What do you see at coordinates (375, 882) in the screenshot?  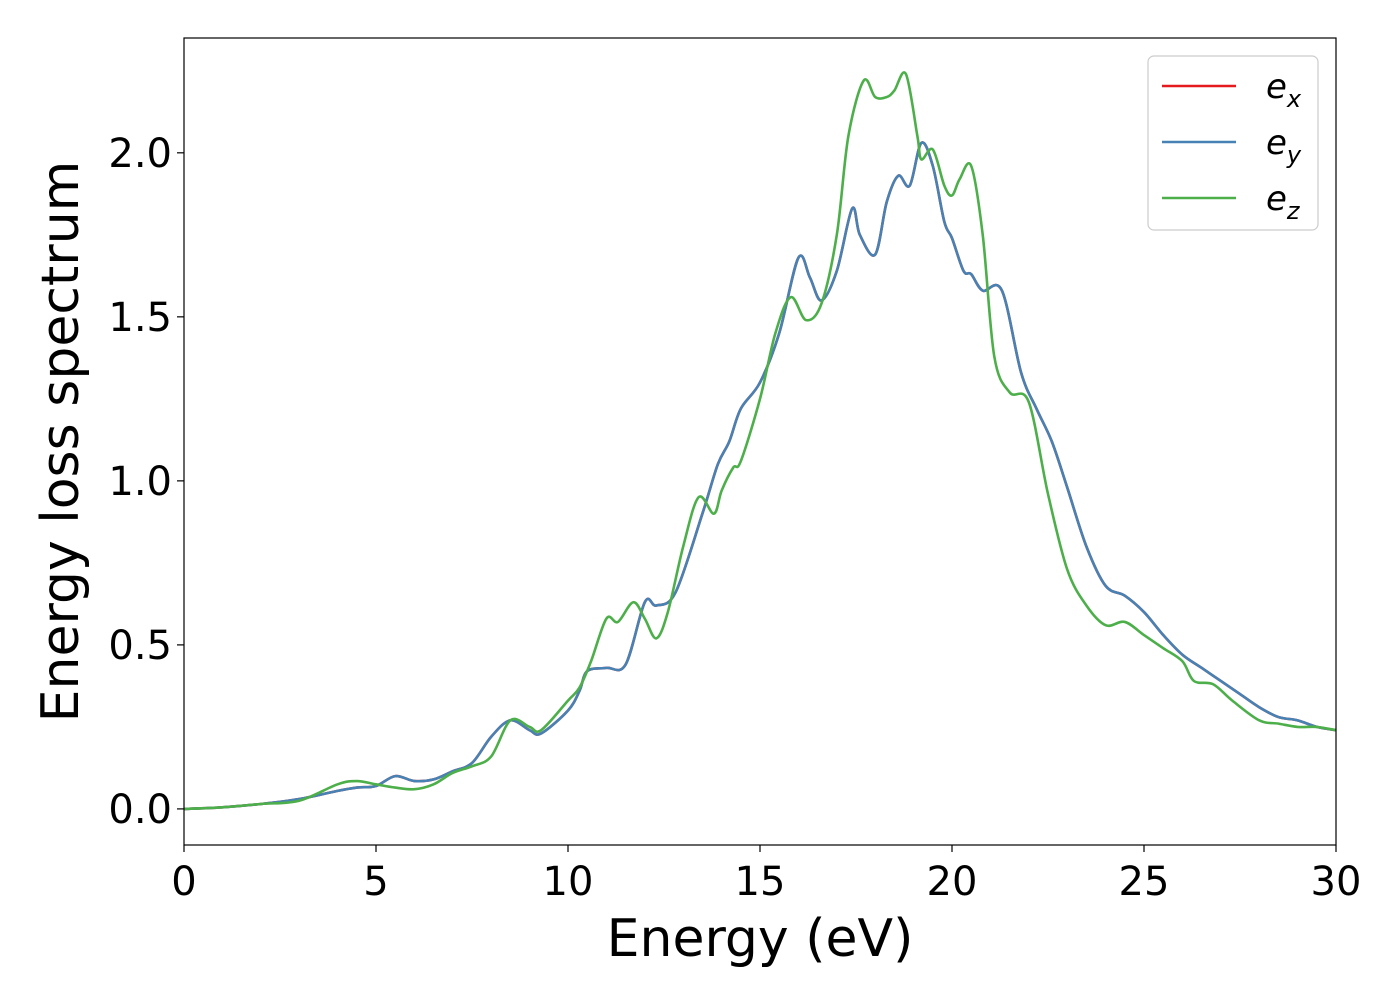 I see `x-tick-label: 5` at bounding box center [375, 882].